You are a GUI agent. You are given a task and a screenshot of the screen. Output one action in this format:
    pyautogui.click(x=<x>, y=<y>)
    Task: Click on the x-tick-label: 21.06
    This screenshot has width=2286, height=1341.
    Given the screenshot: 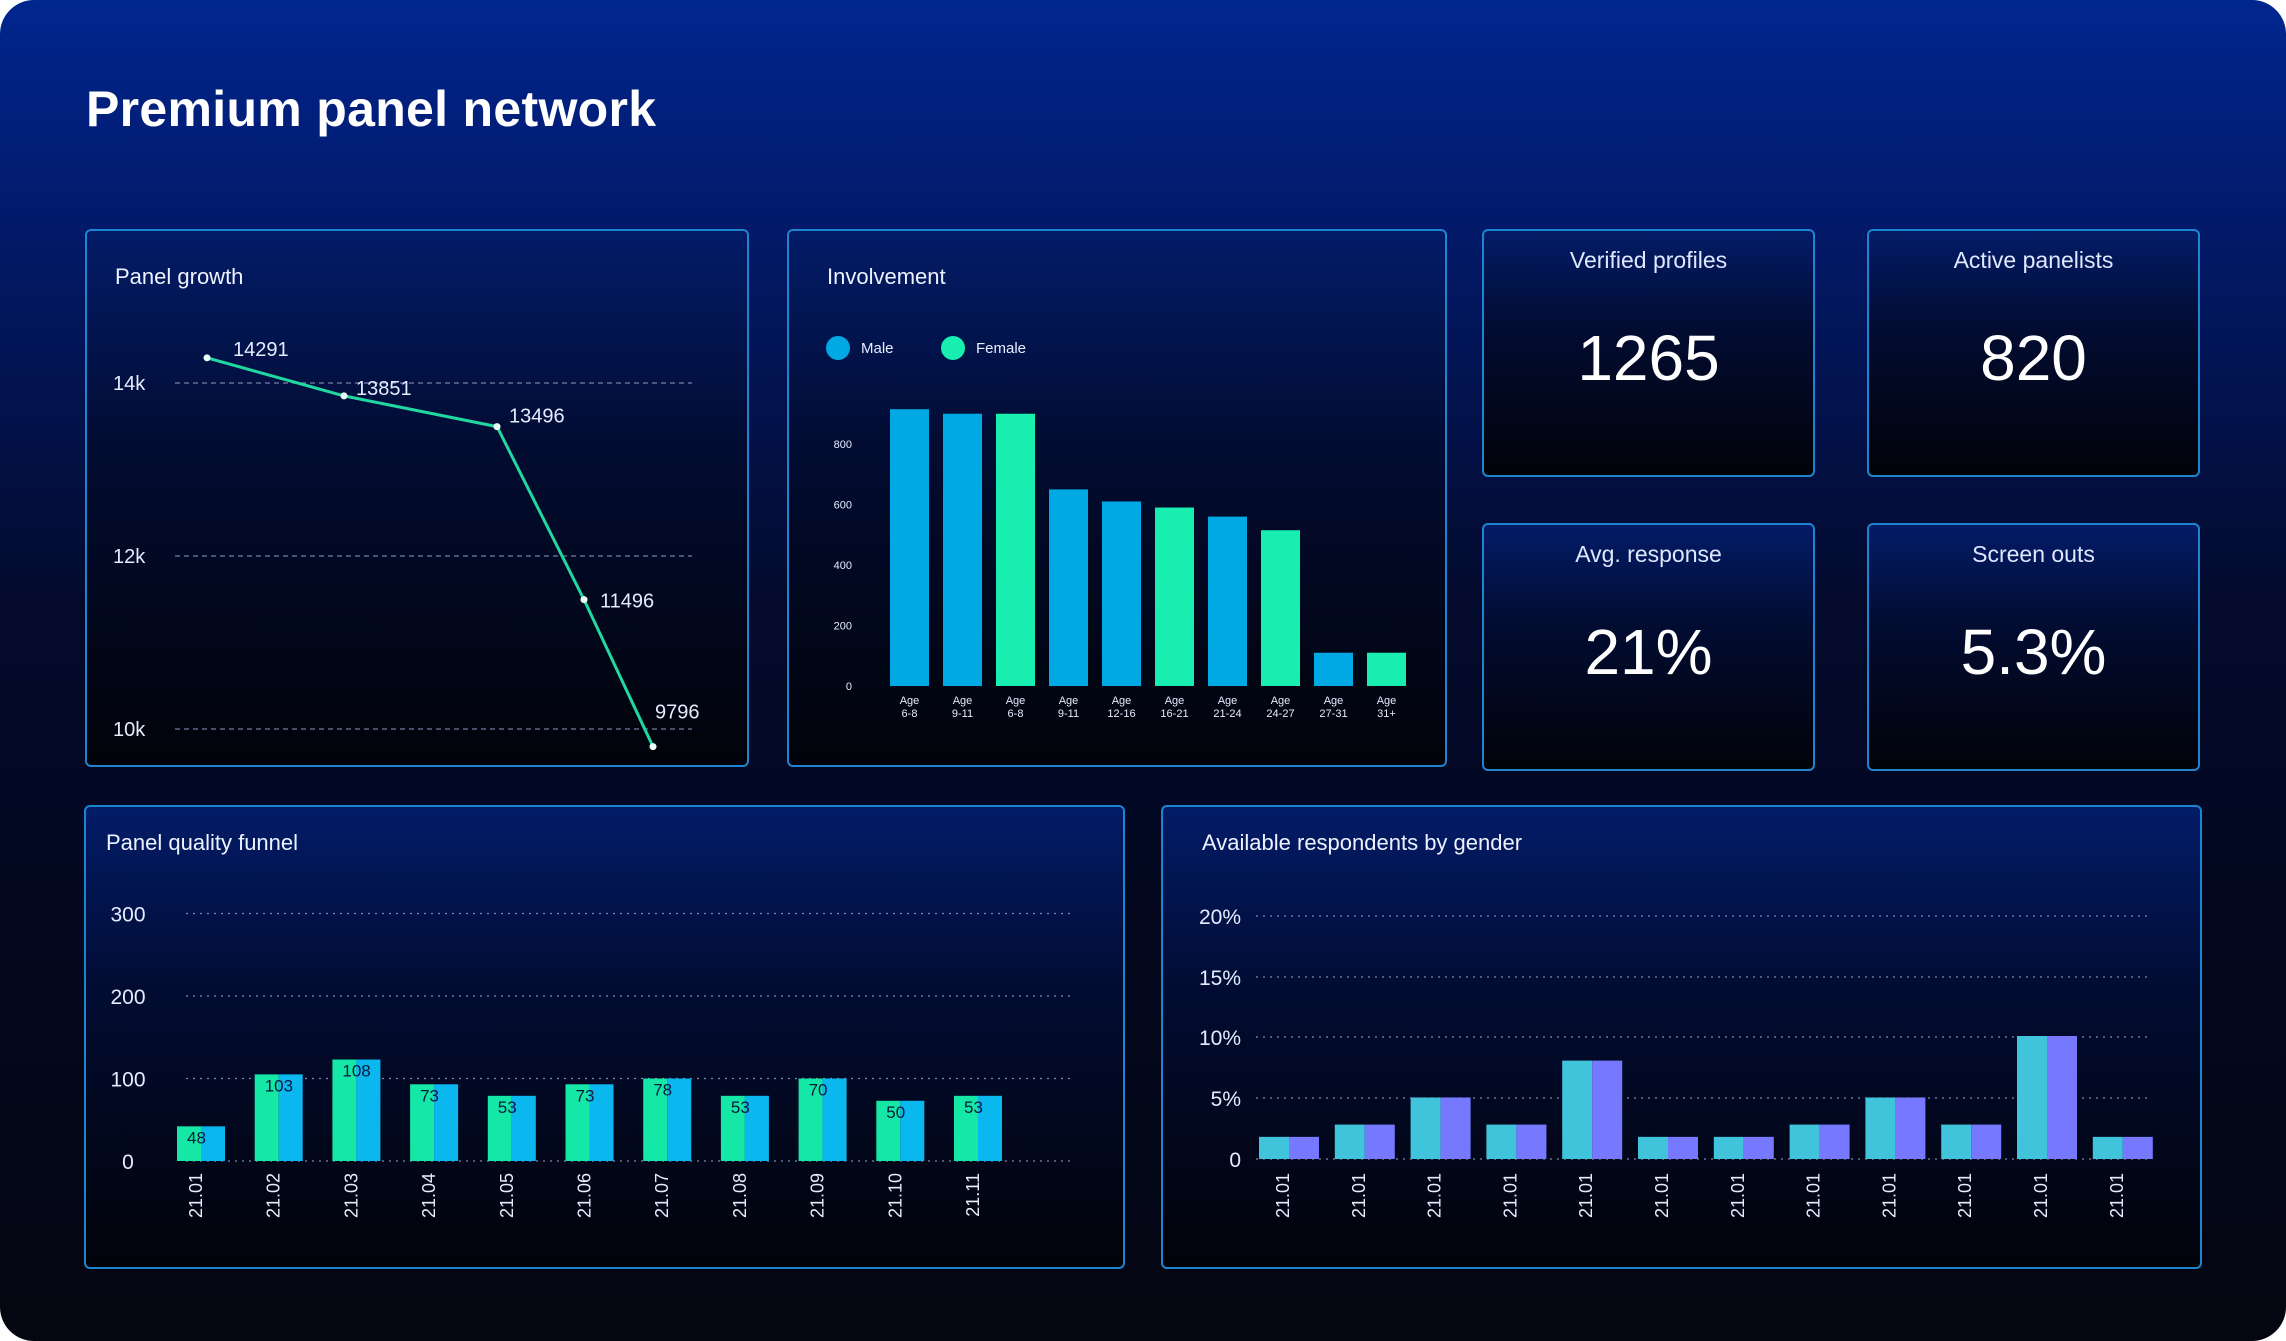 What is the action you would take?
    pyautogui.click(x=585, y=1195)
    